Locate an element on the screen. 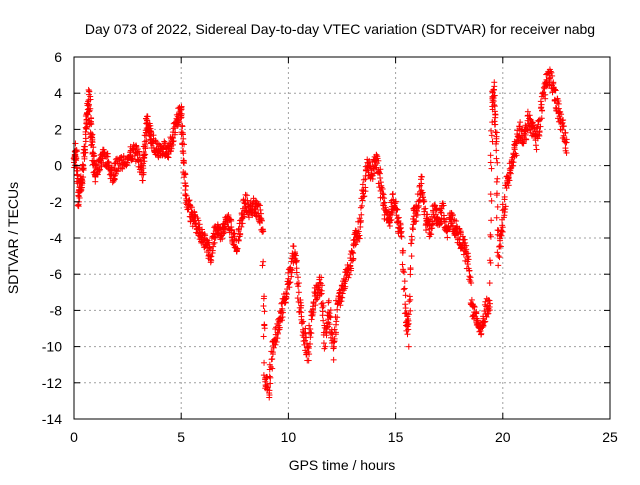 The width and height of the screenshot is (640, 485). y-tick-label: 2 is located at coordinates (58, 129).